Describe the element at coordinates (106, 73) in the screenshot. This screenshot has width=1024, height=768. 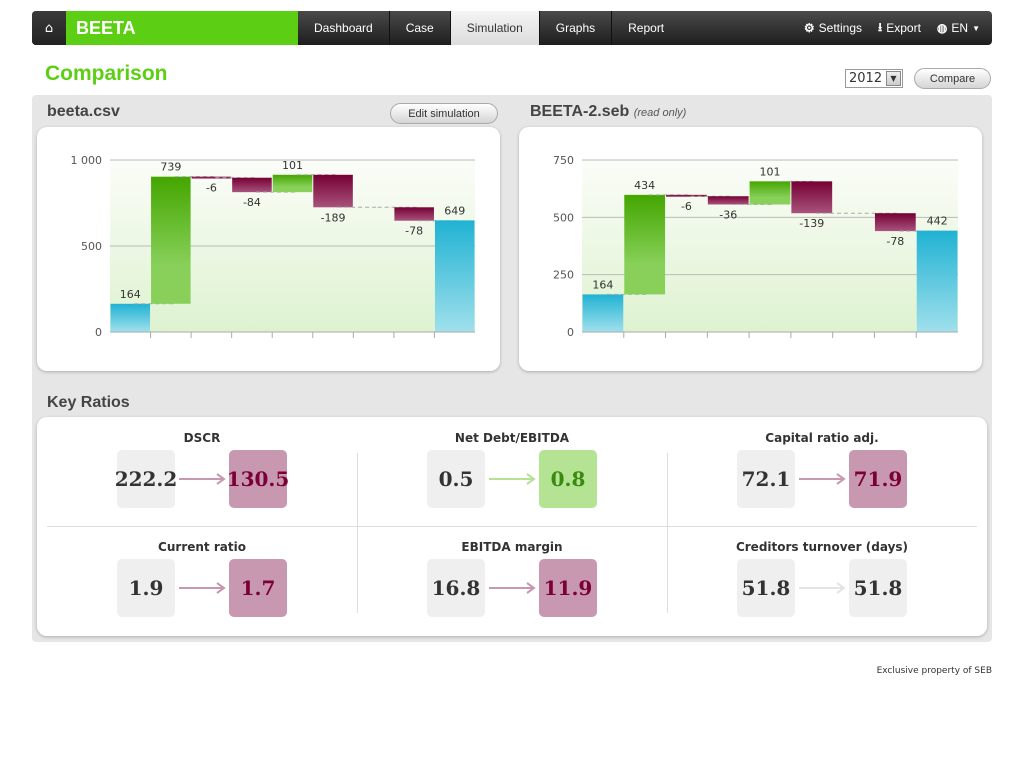
I see `page-title: Comparison` at that location.